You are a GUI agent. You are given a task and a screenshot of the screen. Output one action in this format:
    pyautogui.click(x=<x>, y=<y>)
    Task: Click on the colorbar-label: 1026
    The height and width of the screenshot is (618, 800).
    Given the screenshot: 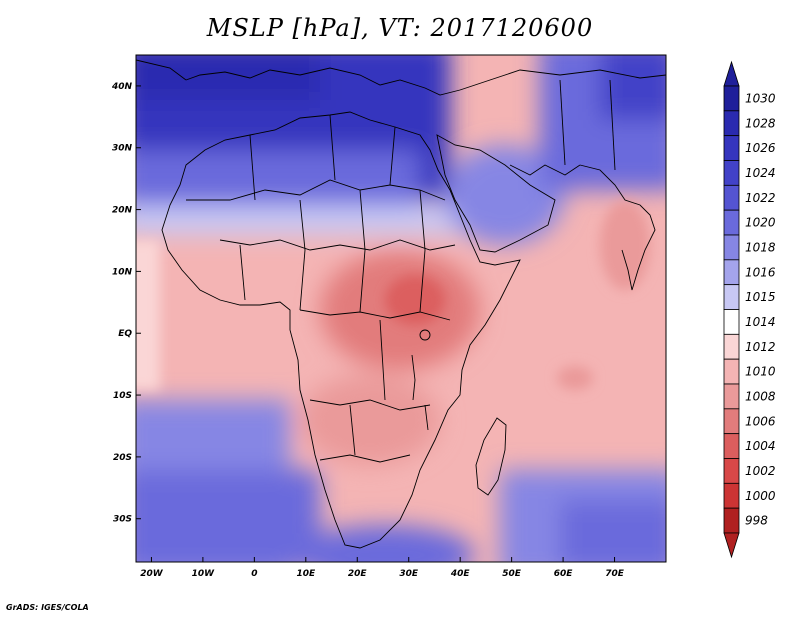 What is the action you would take?
    pyautogui.click(x=760, y=148)
    